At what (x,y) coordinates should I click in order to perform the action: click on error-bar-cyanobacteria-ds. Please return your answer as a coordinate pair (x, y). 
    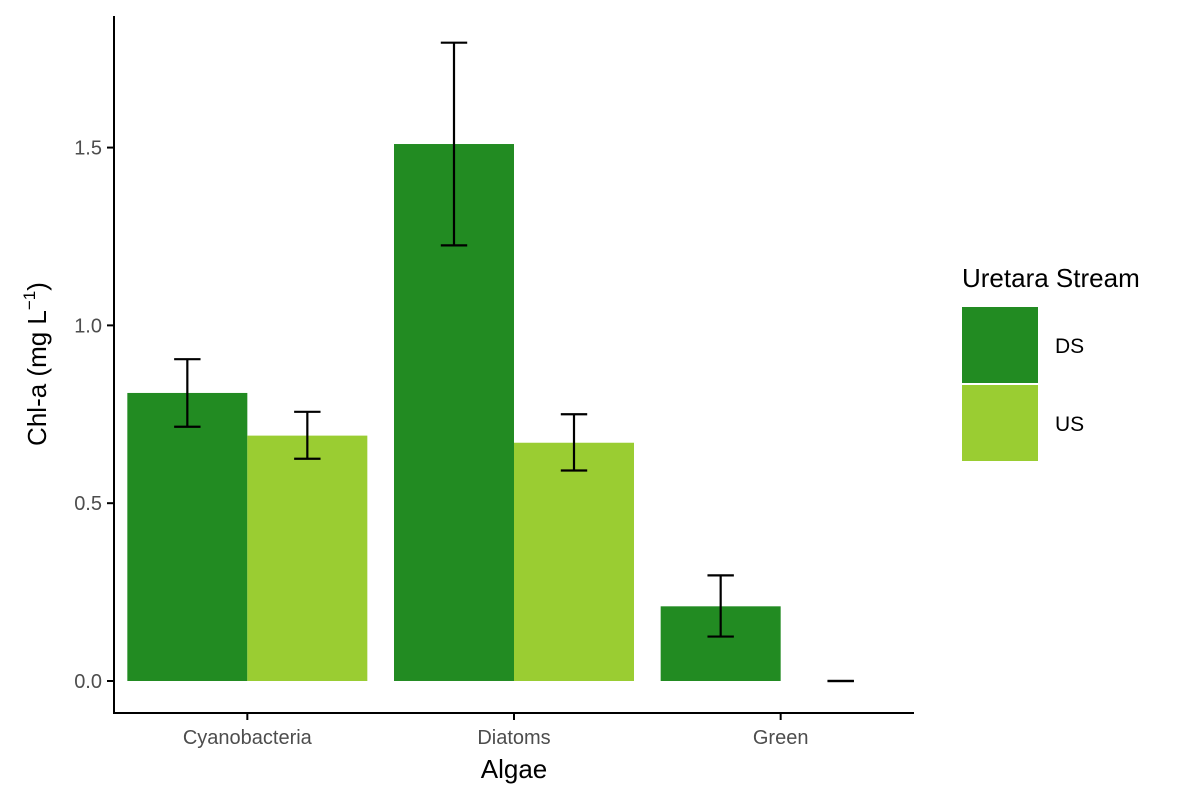
    Looking at the image, I should click on (187, 393).